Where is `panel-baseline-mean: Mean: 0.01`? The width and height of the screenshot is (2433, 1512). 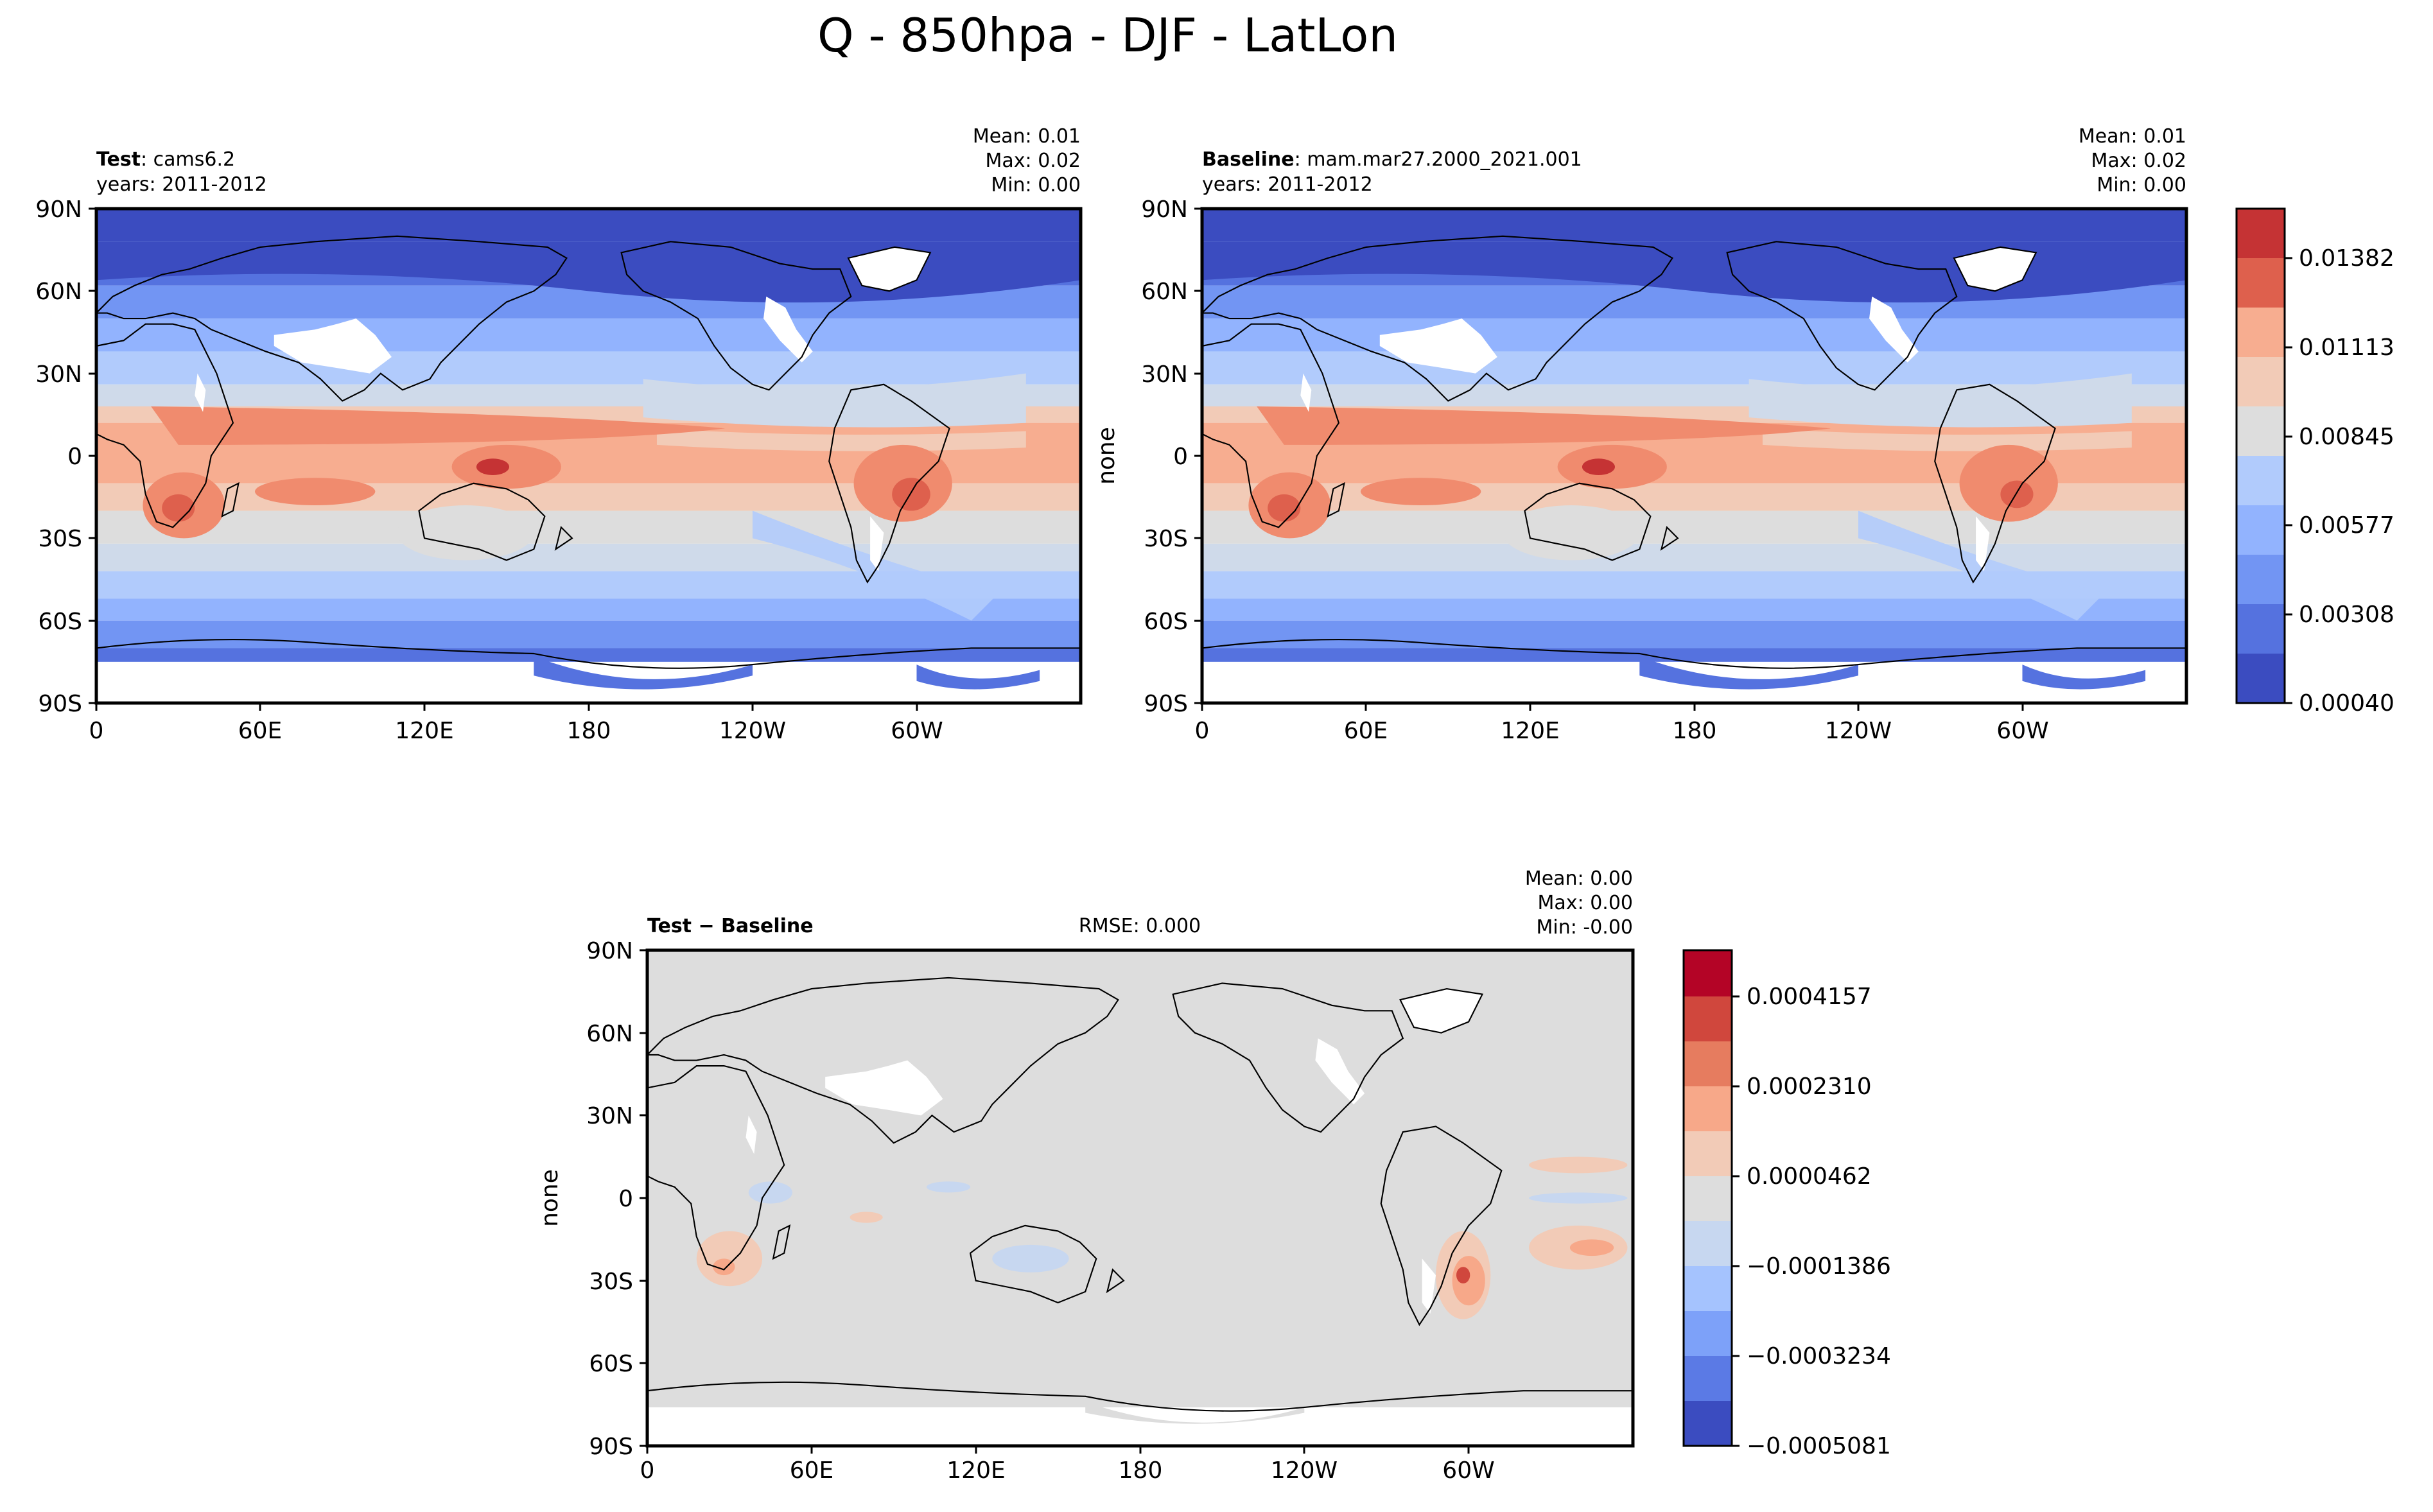 panel-baseline-mean: Mean: 0.01 is located at coordinates (2132, 136).